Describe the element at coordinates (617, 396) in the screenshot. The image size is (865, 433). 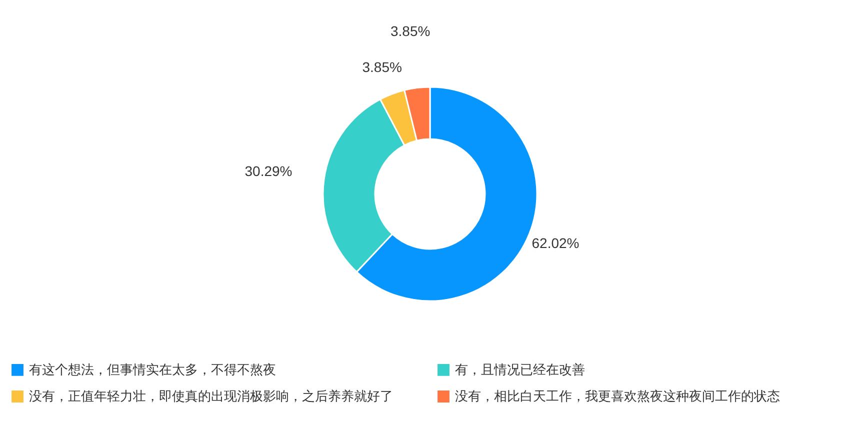
I see `legend-label: 没有，相比白天工作，我更喜欢熬夜这种夜间工作的状态` at that location.